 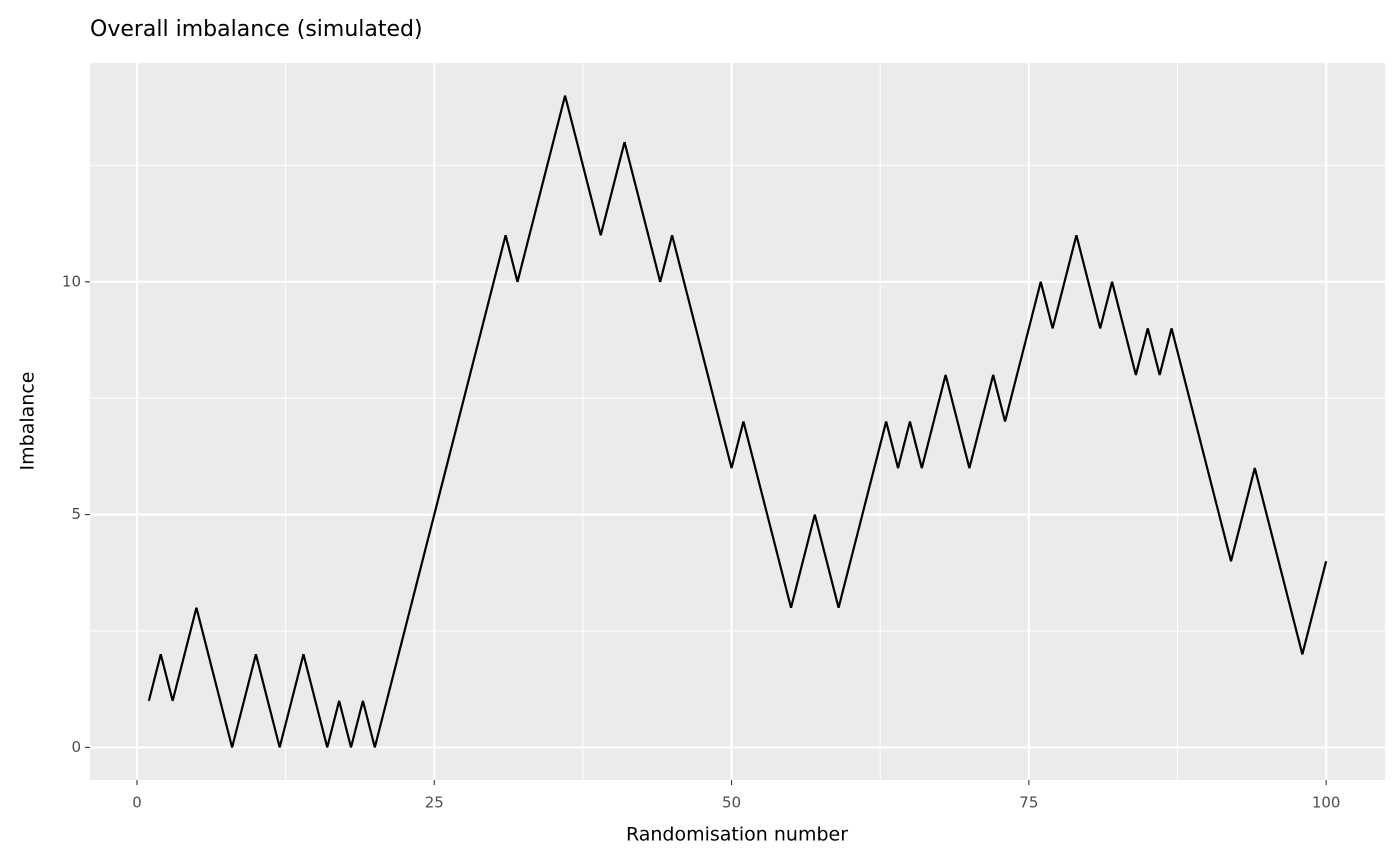 What do you see at coordinates (1028, 803) in the screenshot?
I see `x-tick-label: 75` at bounding box center [1028, 803].